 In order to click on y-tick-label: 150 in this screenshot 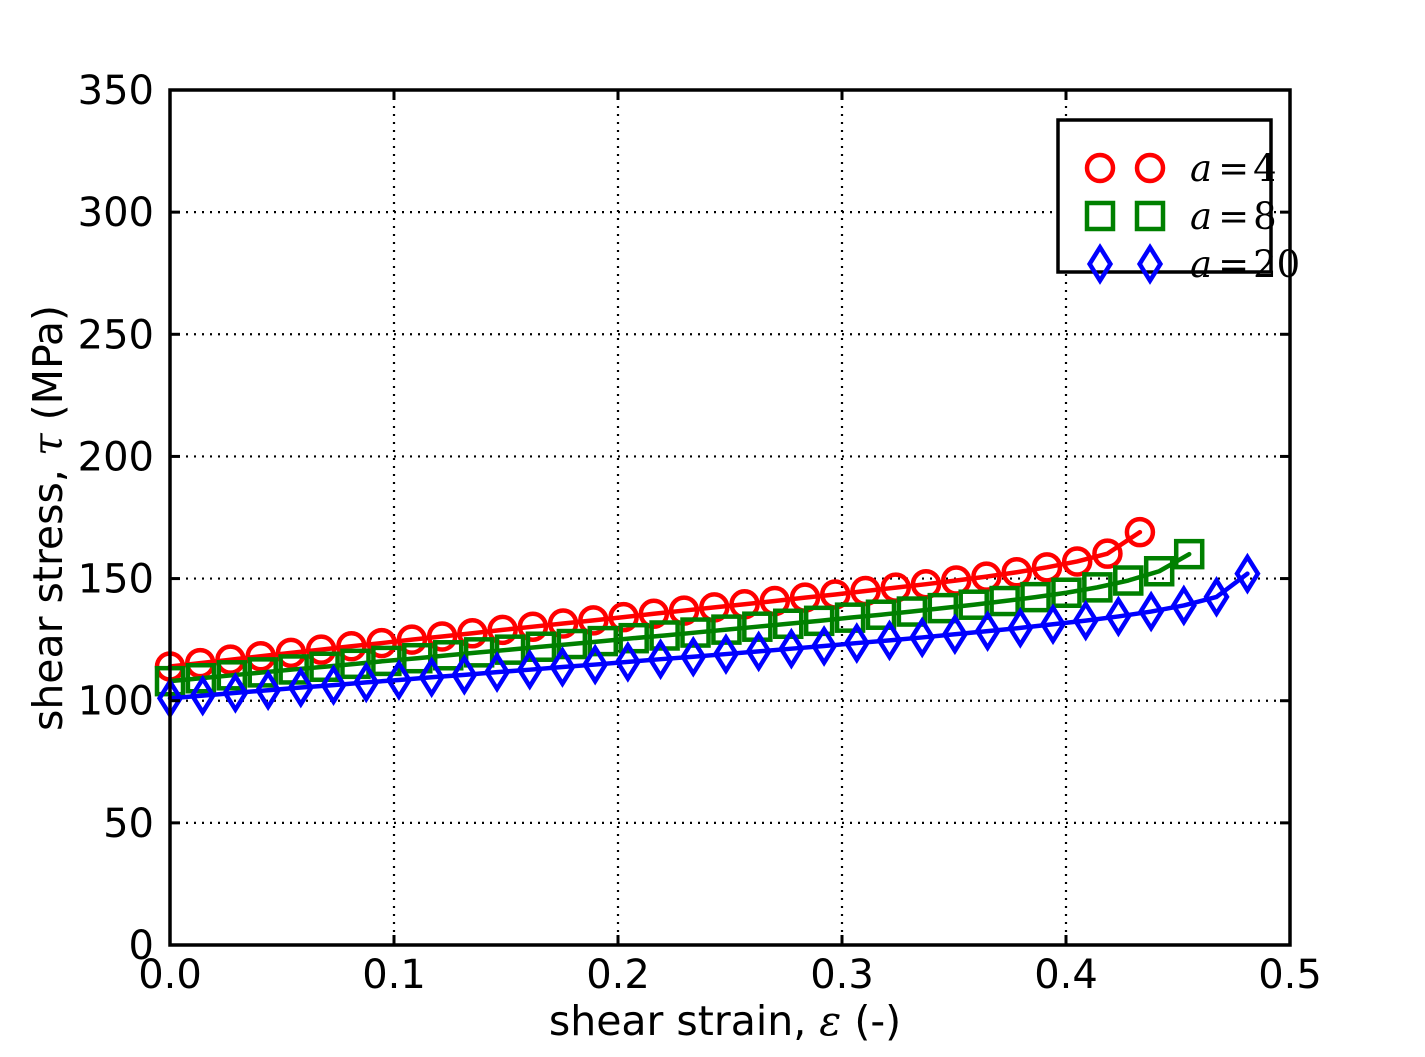, I will do `click(116, 580)`.